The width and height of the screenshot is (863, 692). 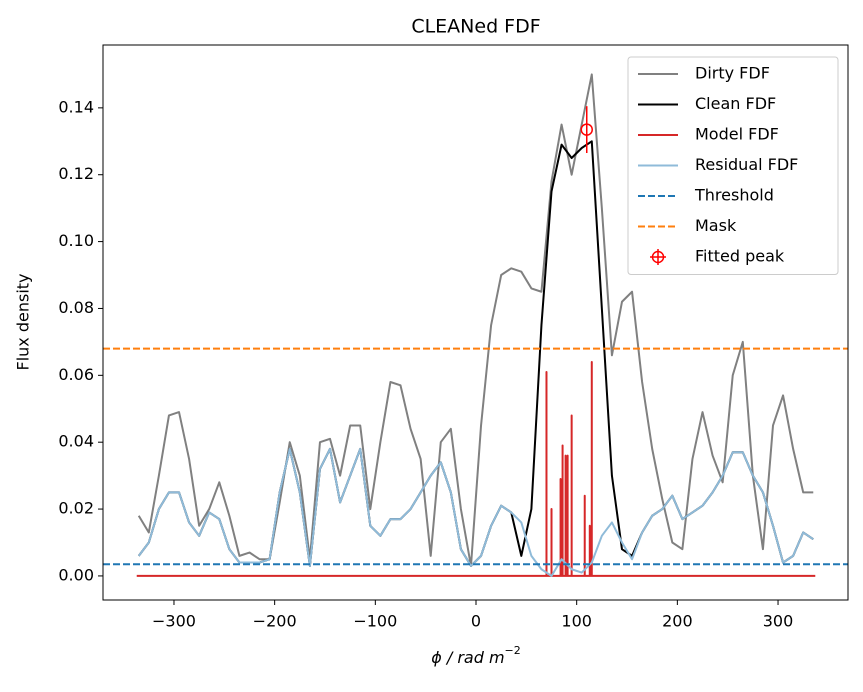 What do you see at coordinates (740, 256) in the screenshot?
I see `legend-label: Fitted peak` at bounding box center [740, 256].